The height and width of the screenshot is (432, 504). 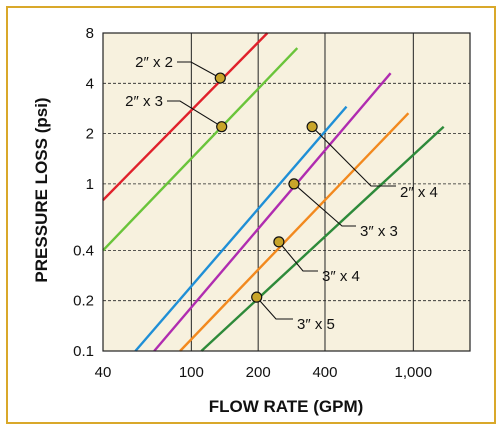 What do you see at coordinates (258, 372) in the screenshot?
I see `x-tick-label: 200` at bounding box center [258, 372].